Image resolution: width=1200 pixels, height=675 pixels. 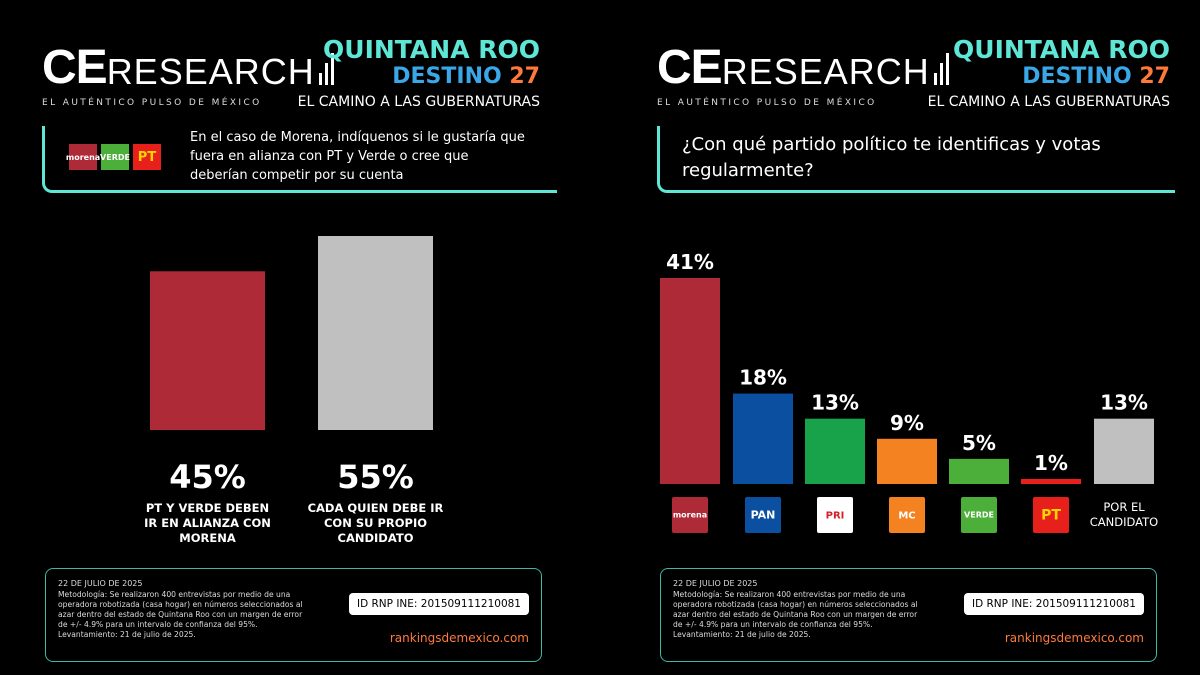 I want to click on morena-logo-icon: morena, so click(x=83, y=157).